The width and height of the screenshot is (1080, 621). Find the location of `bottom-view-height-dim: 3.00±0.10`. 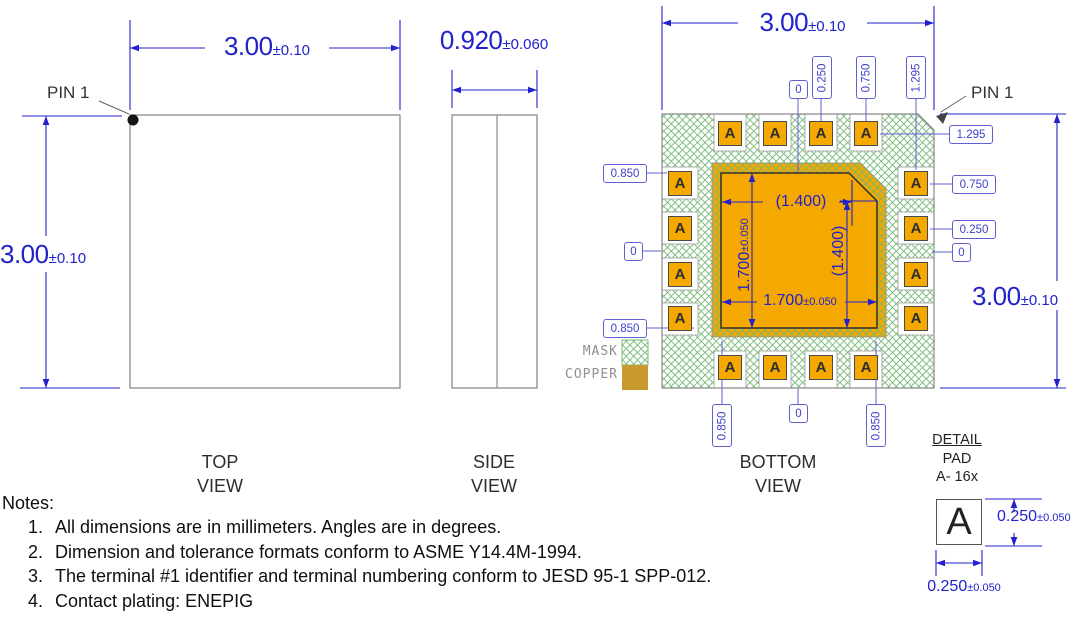

bottom-view-height-dim: 3.00±0.10 is located at coordinates (1015, 296).